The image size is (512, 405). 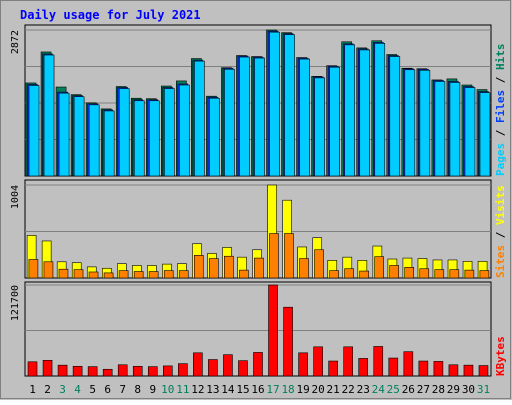 I want to click on x-tick-label: 20, so click(x=318, y=389).